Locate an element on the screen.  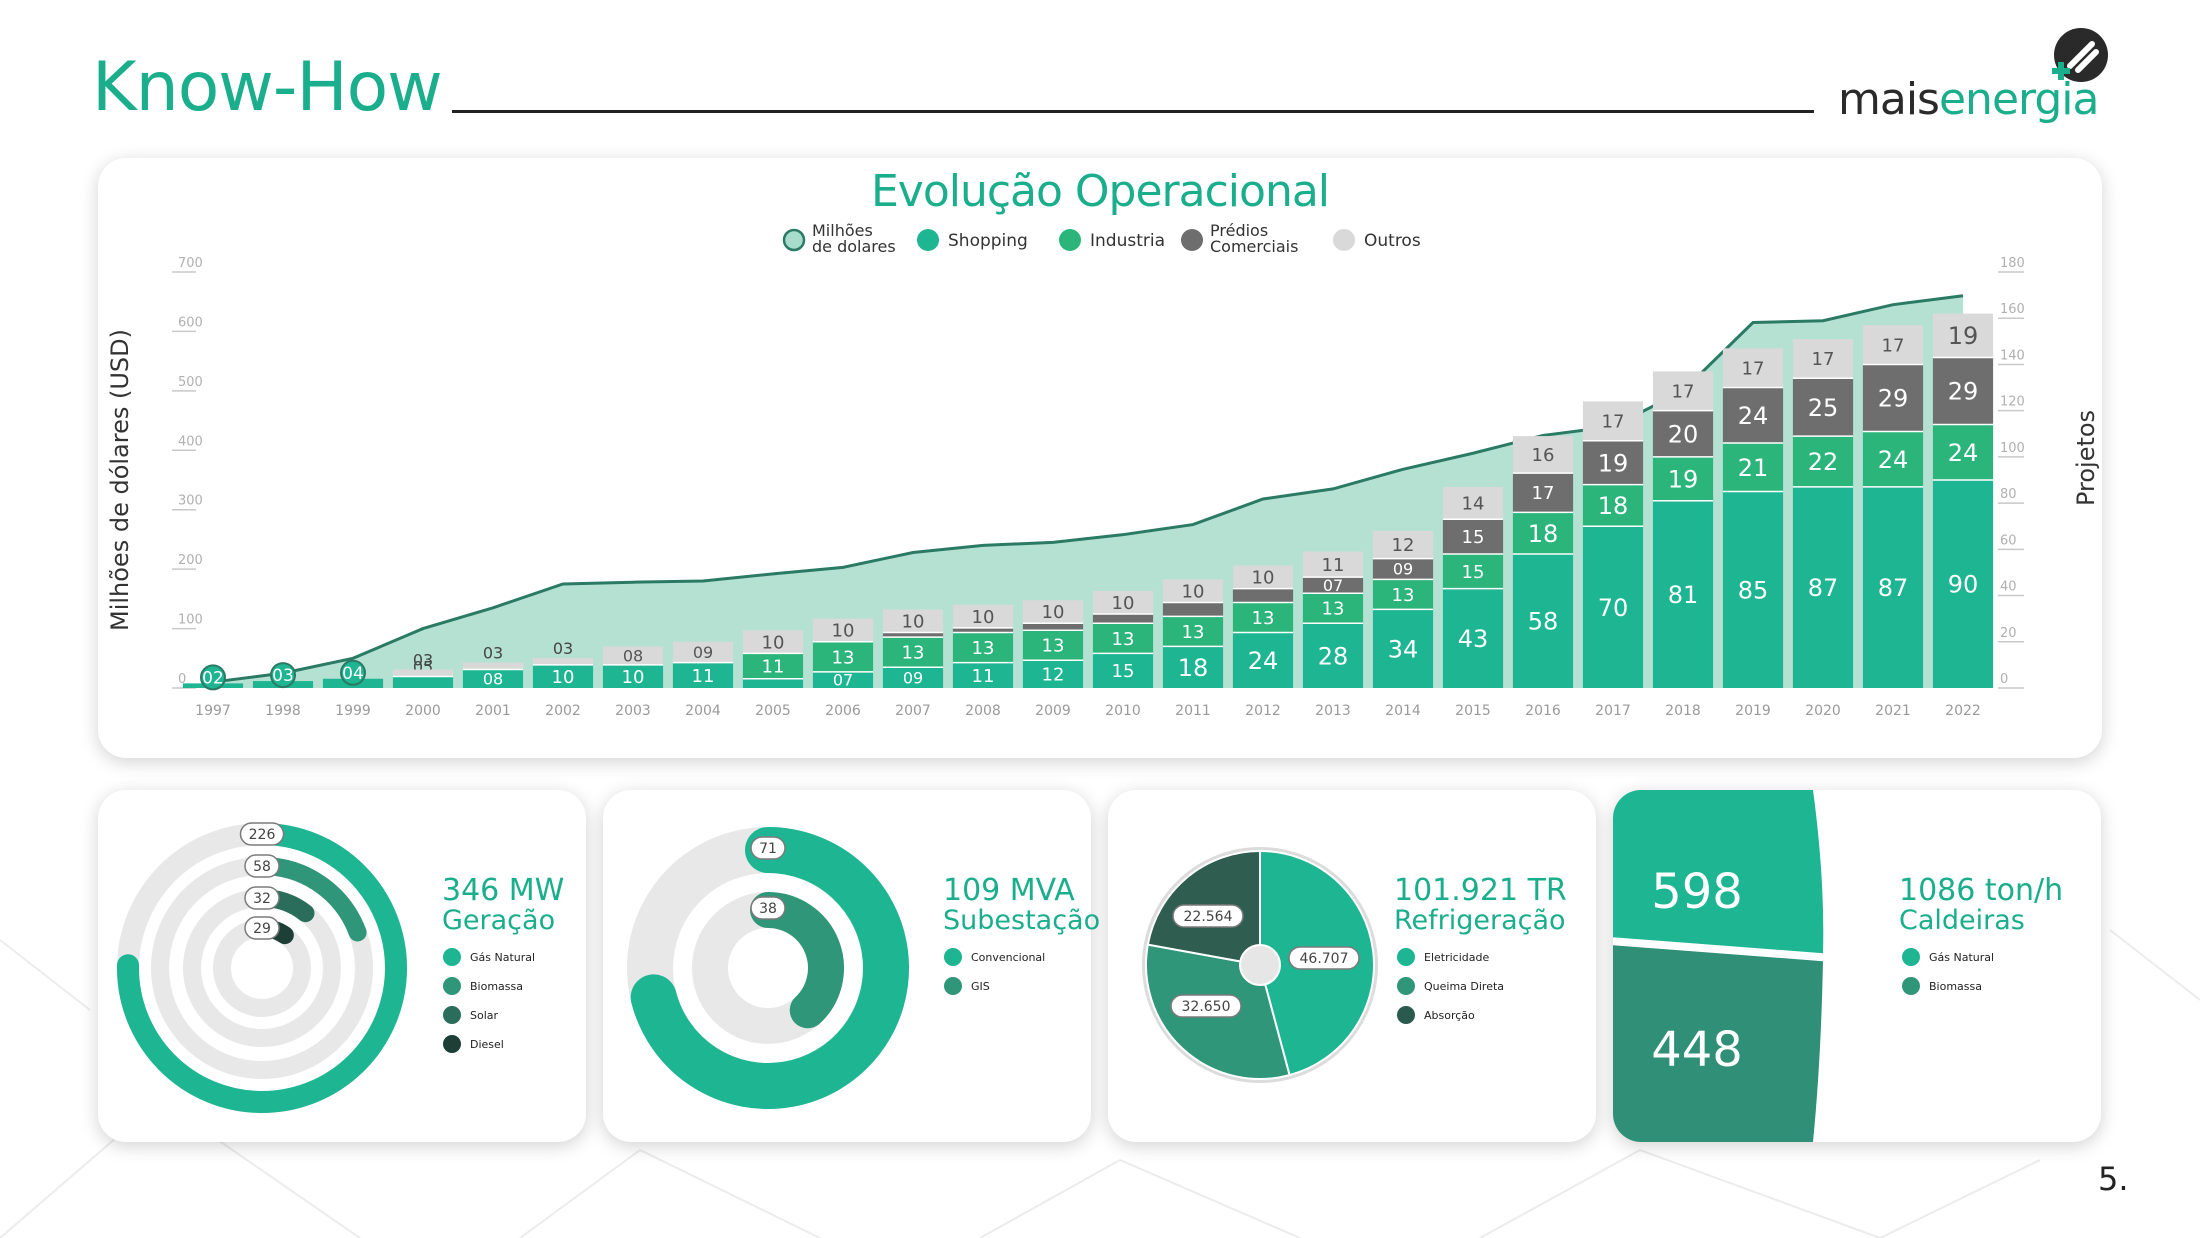
bar-value-label: 18 is located at coordinates (1193, 668).